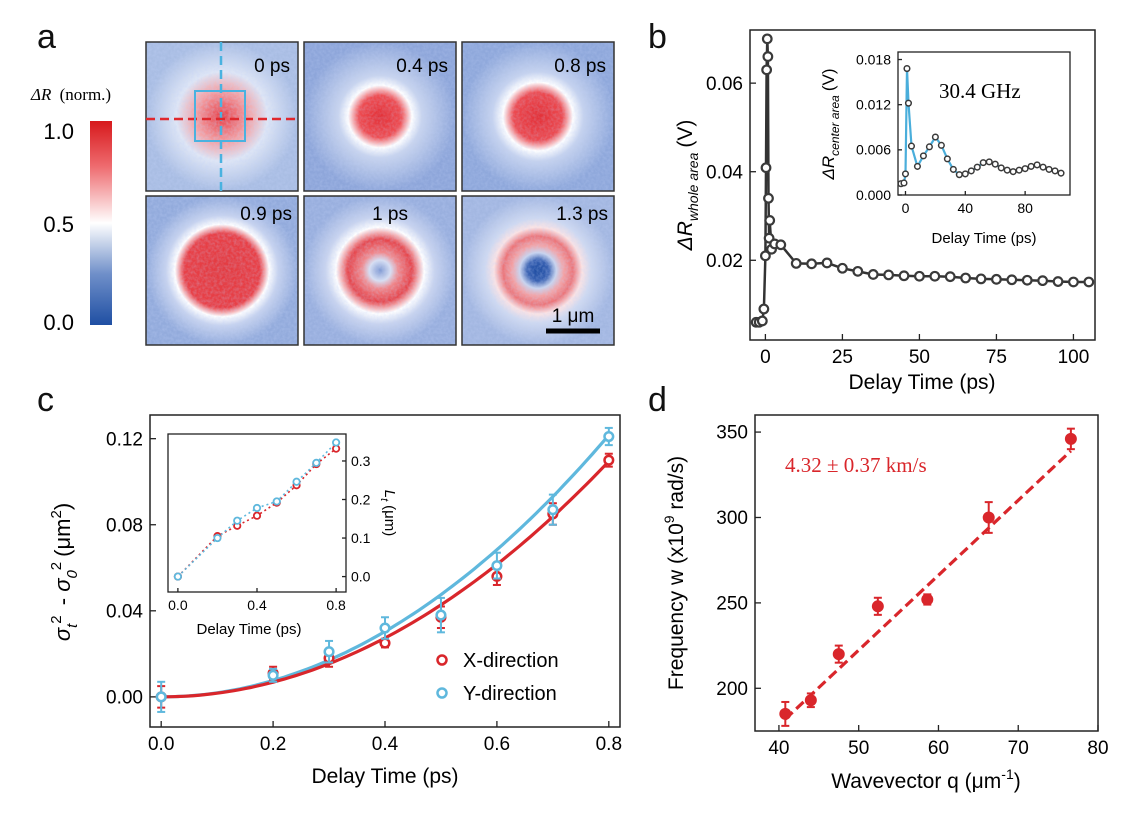 This screenshot has height=824, width=1142. Describe the element at coordinates (873, 59) in the screenshot. I see `y-tick-label: 0.018` at that location.